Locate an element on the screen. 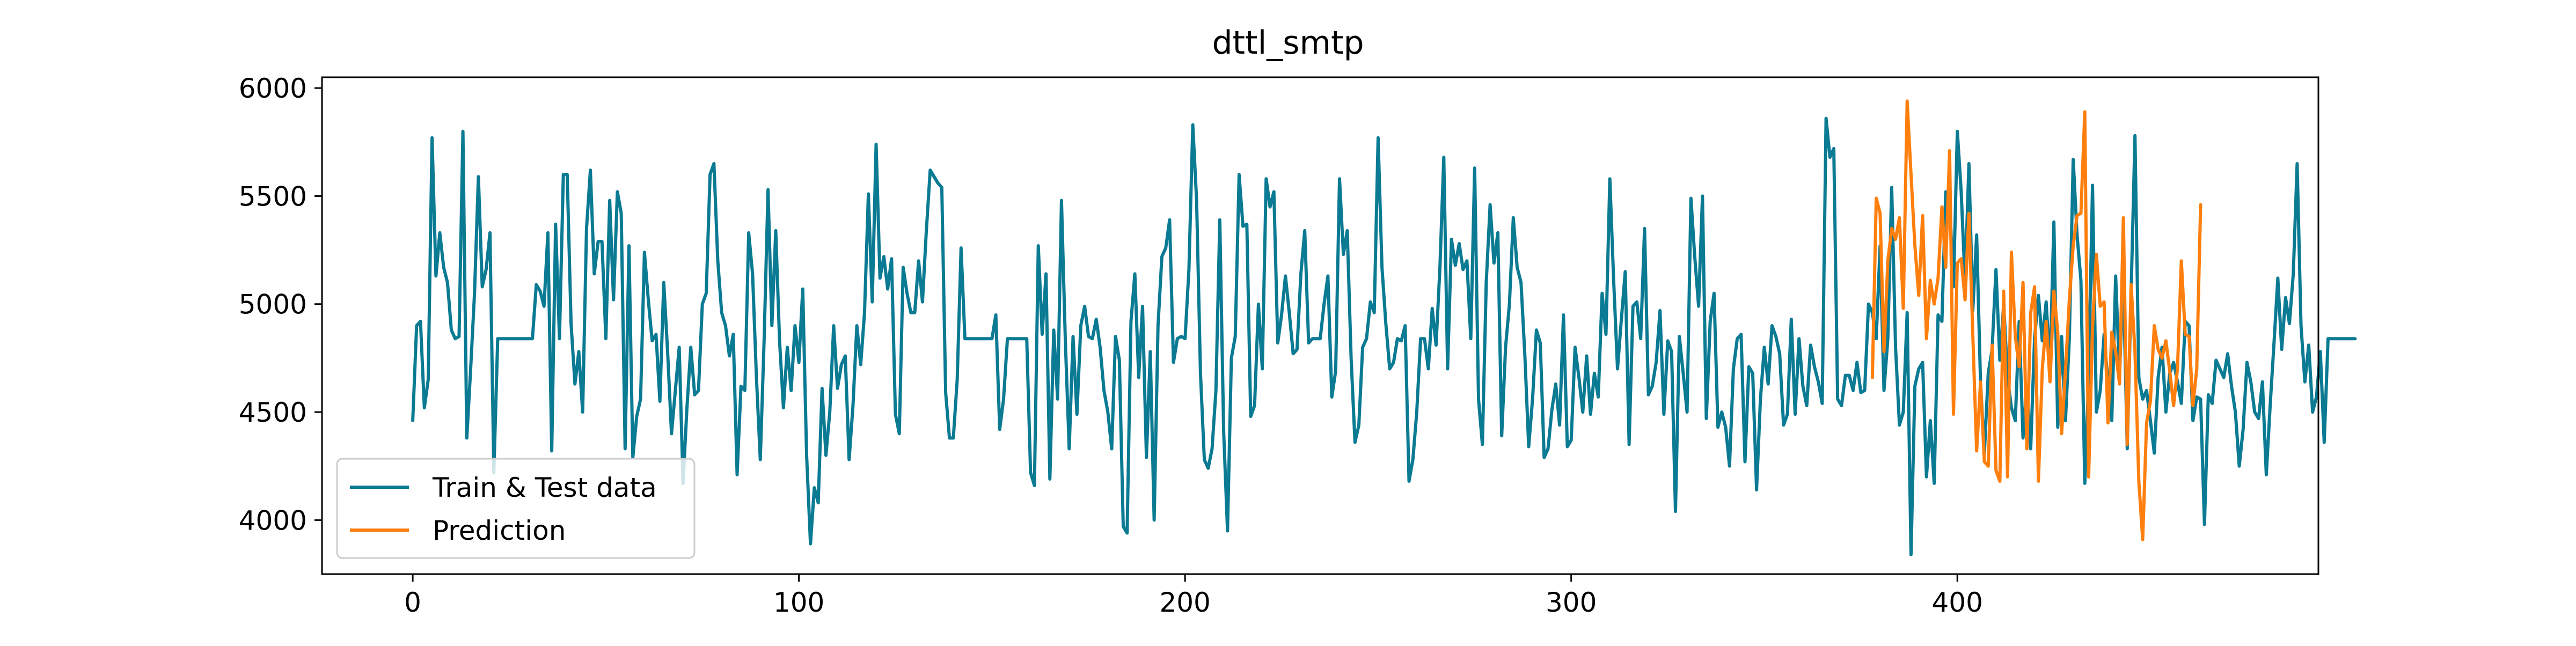 The height and width of the screenshot is (646, 2576). x-tick-label: 400 is located at coordinates (1957, 603).